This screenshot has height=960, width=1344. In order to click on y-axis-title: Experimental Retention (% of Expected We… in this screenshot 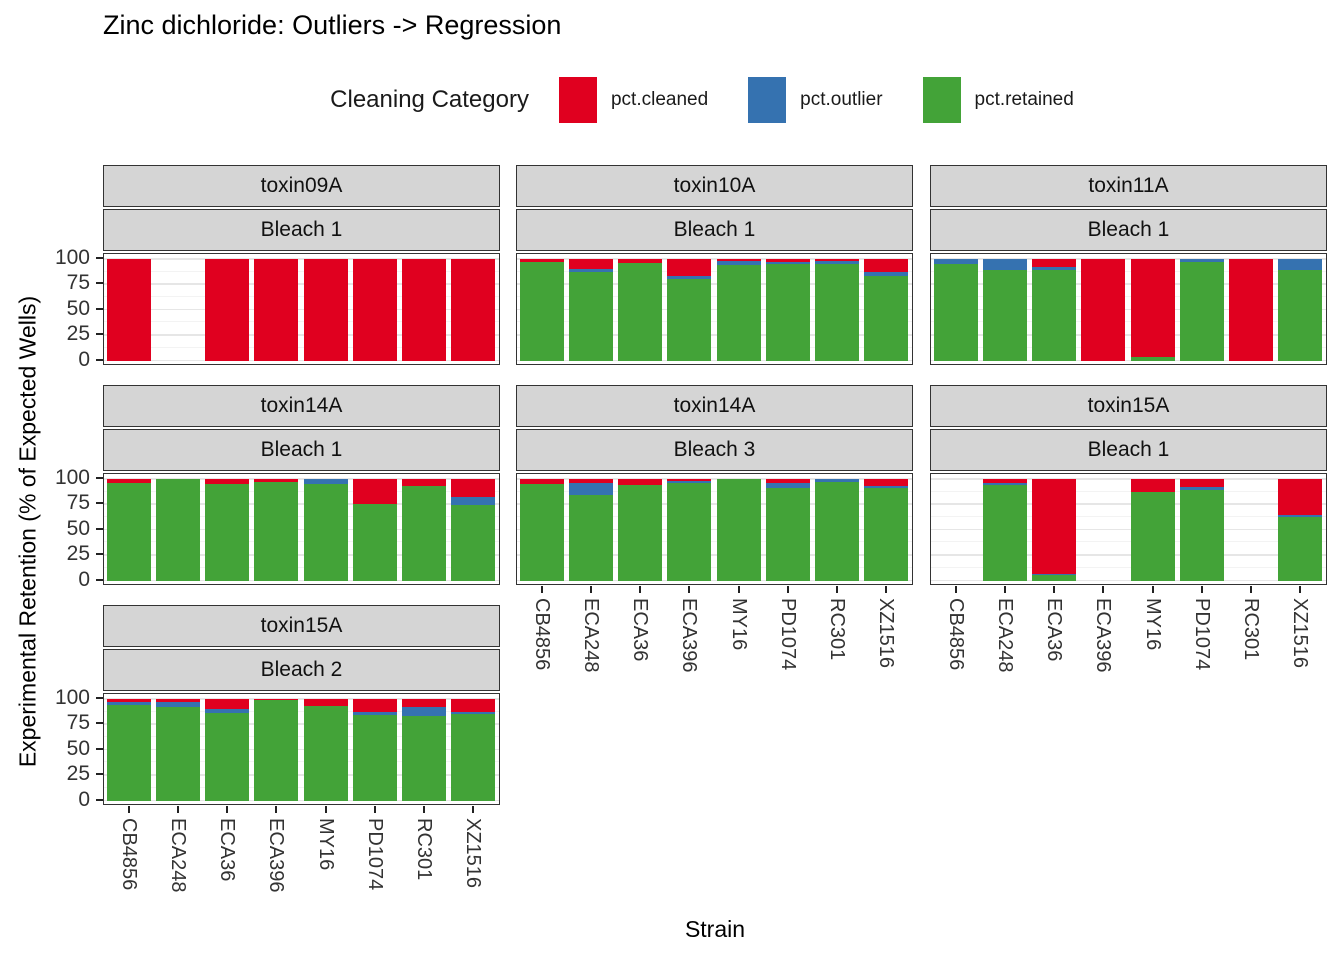, I will do `click(27, 531)`.